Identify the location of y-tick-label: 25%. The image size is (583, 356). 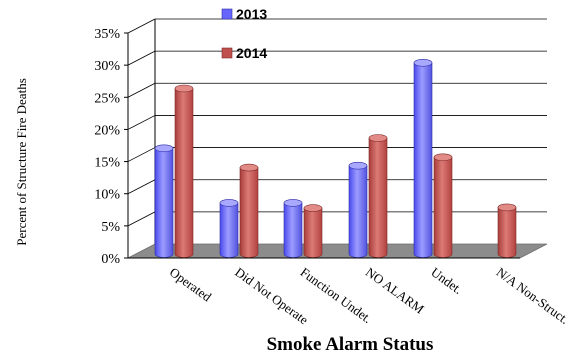
(107, 98).